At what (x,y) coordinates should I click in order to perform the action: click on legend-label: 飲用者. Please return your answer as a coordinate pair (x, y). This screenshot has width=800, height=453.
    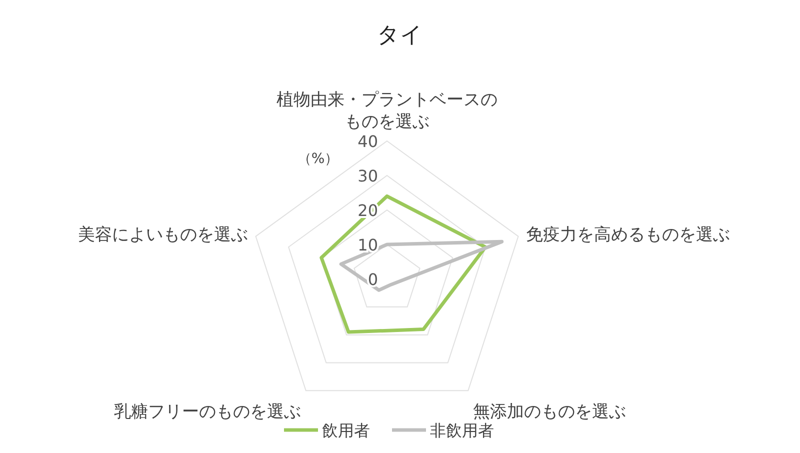
    Looking at the image, I should click on (346, 430).